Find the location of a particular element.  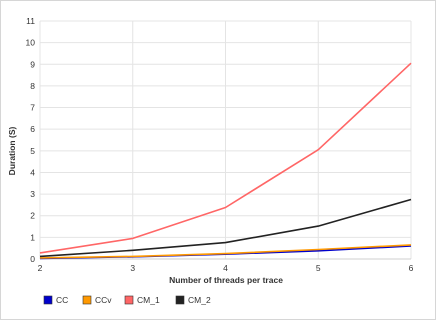

y-tick-label: 6 is located at coordinates (32, 129).